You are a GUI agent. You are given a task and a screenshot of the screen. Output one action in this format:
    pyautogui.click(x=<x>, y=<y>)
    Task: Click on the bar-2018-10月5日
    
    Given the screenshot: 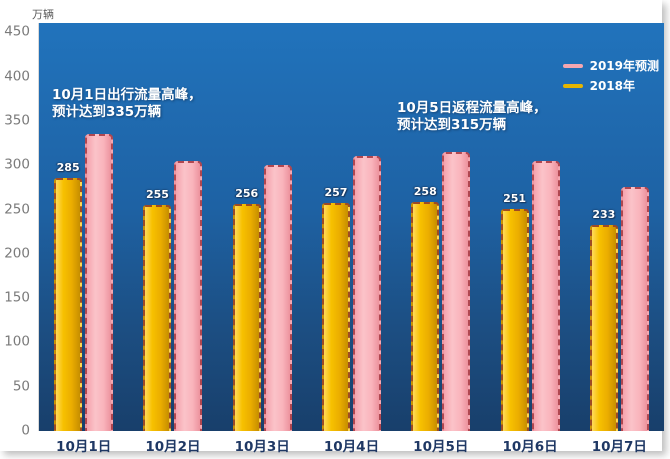 What is the action you would take?
    pyautogui.click(x=425, y=316)
    